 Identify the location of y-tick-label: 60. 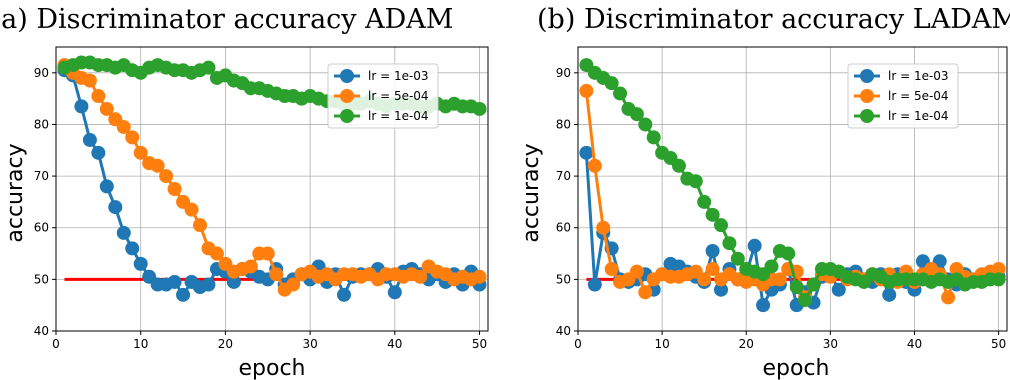
(41, 228).